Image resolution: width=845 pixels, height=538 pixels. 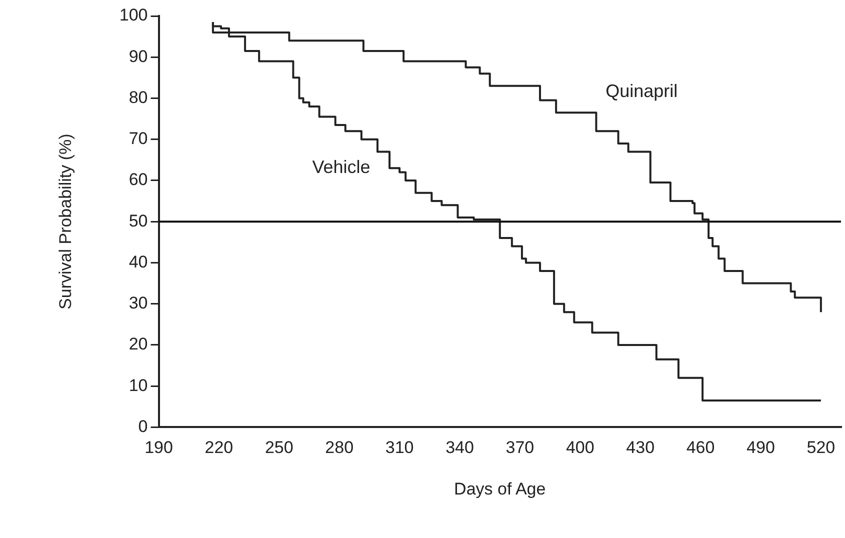 I want to click on x-tick-label: 520, so click(x=821, y=448).